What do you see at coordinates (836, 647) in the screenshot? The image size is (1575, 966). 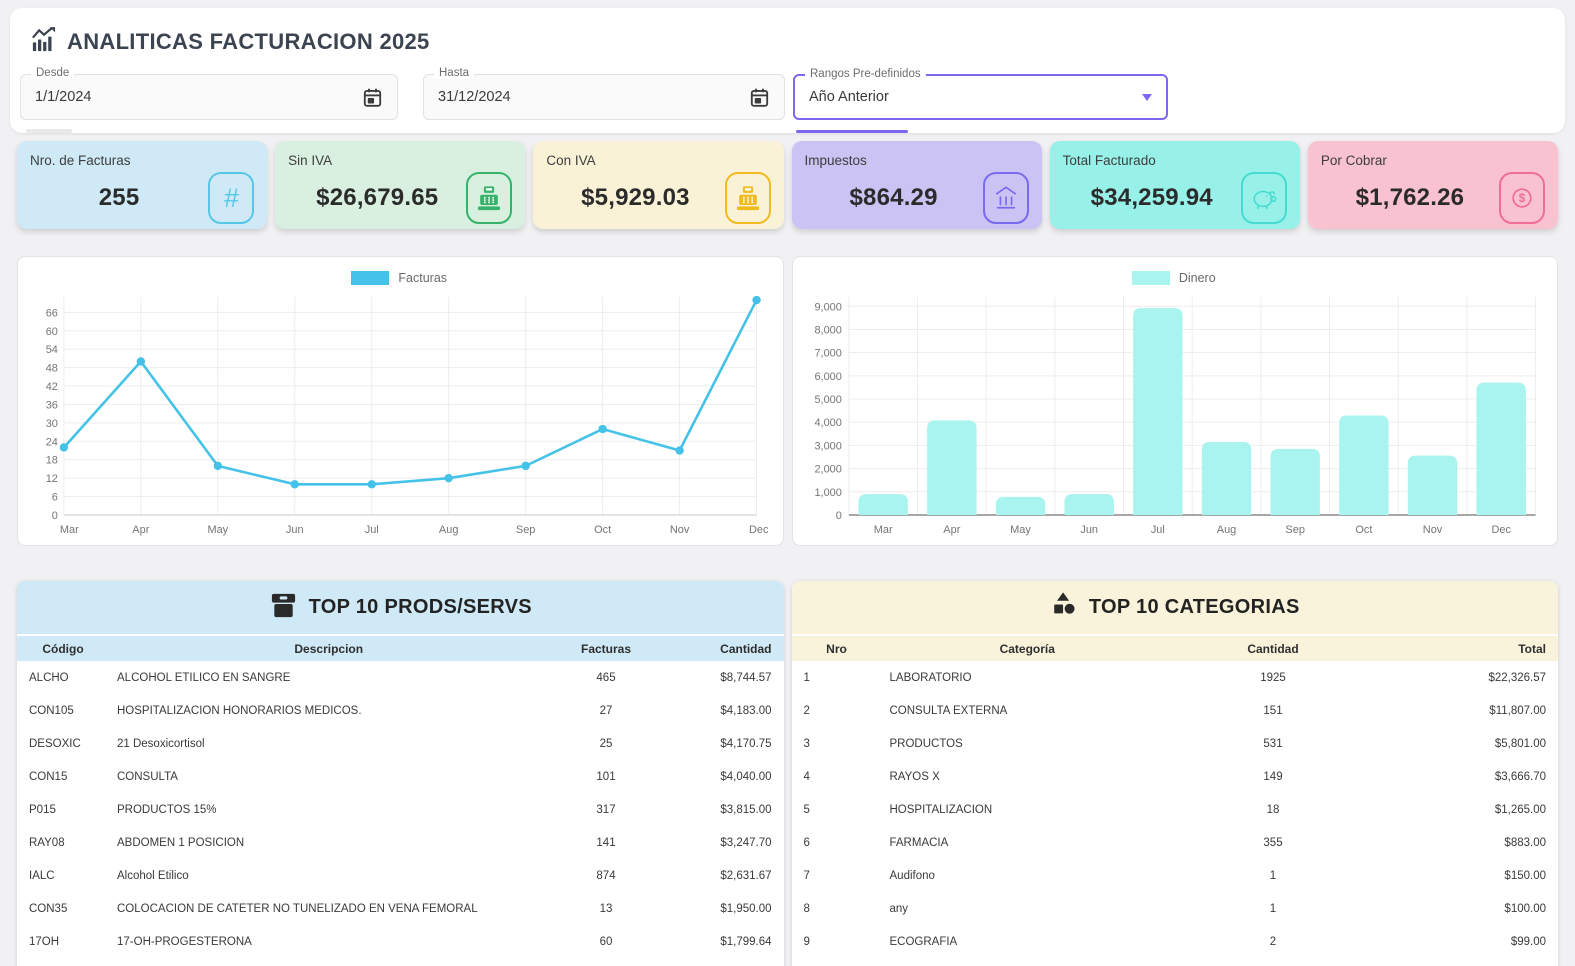 I see `column-header: Nro` at bounding box center [836, 647].